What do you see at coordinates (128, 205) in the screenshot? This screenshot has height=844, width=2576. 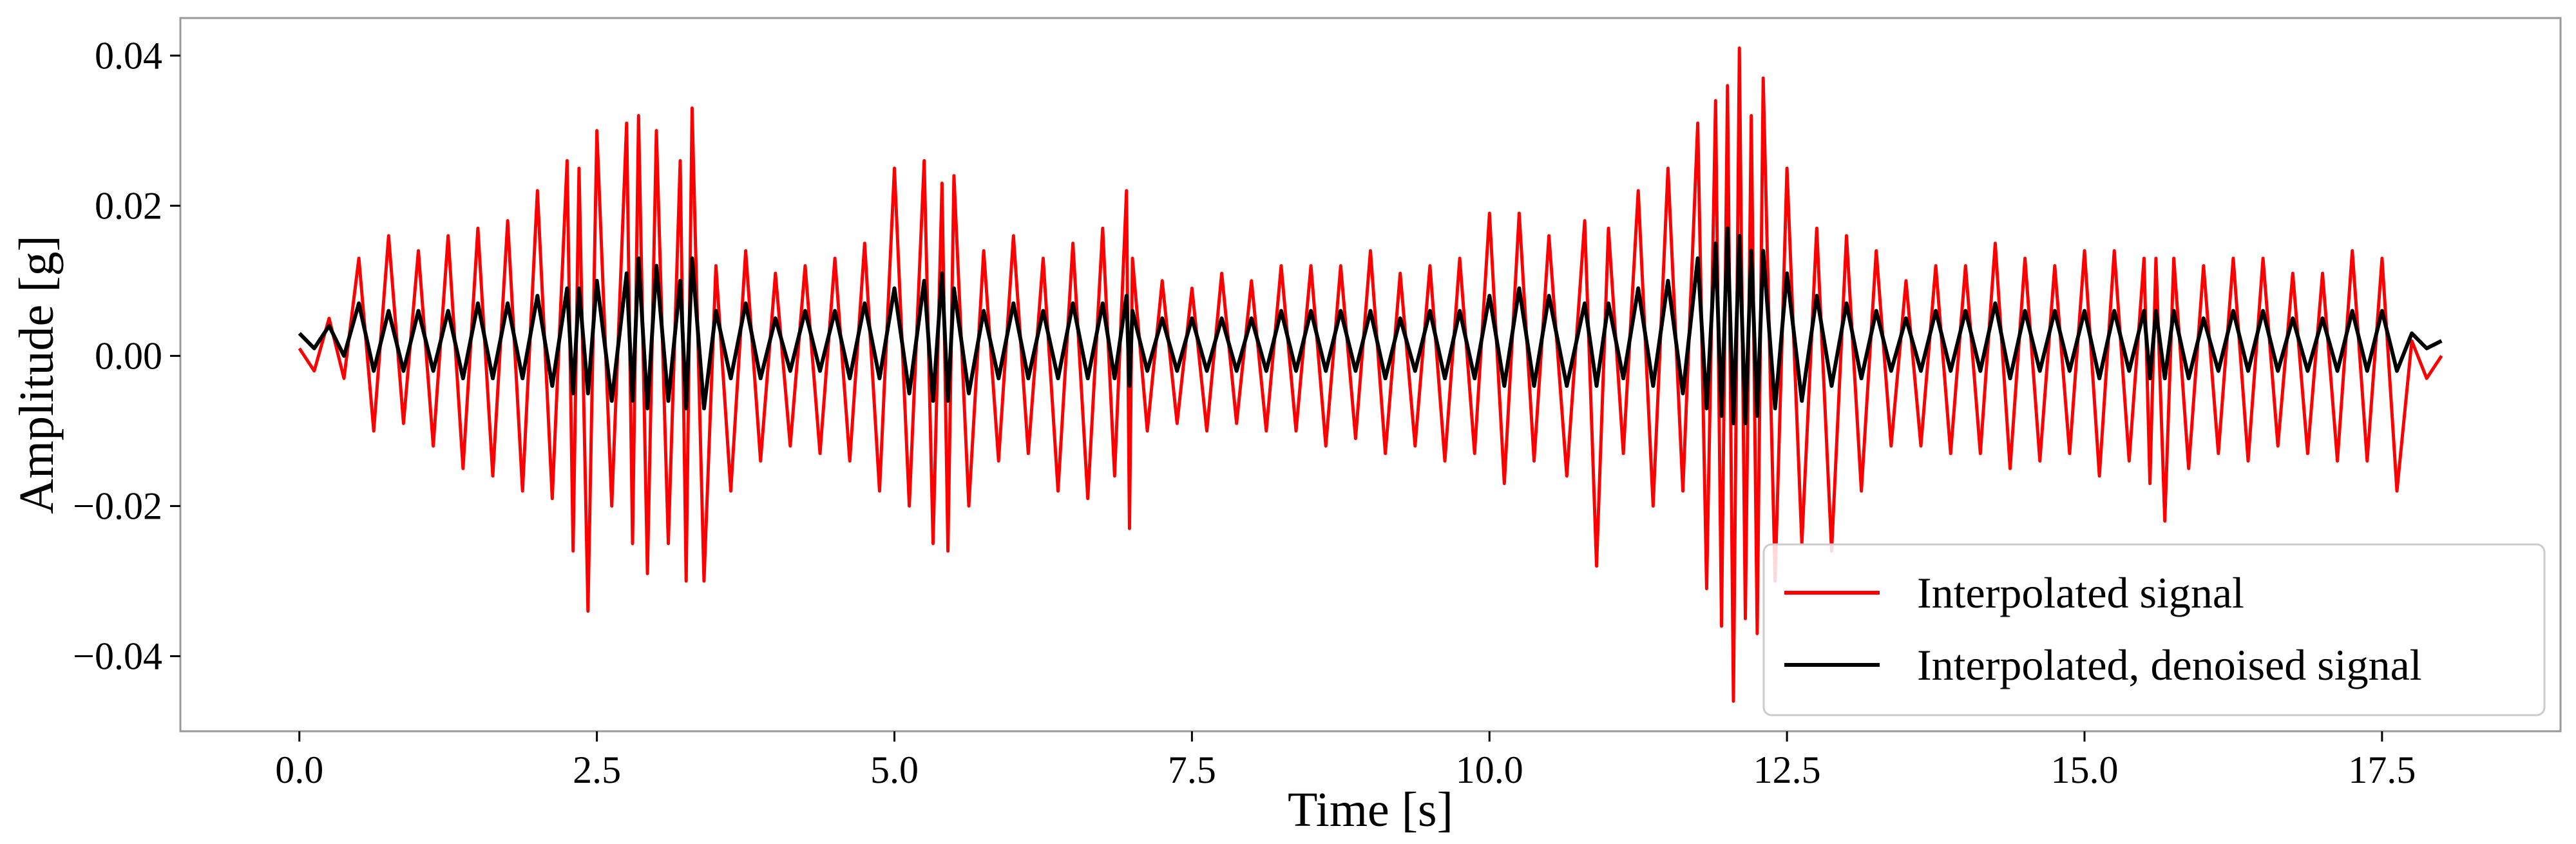 I see `y-tick-label: 0.02` at bounding box center [128, 205].